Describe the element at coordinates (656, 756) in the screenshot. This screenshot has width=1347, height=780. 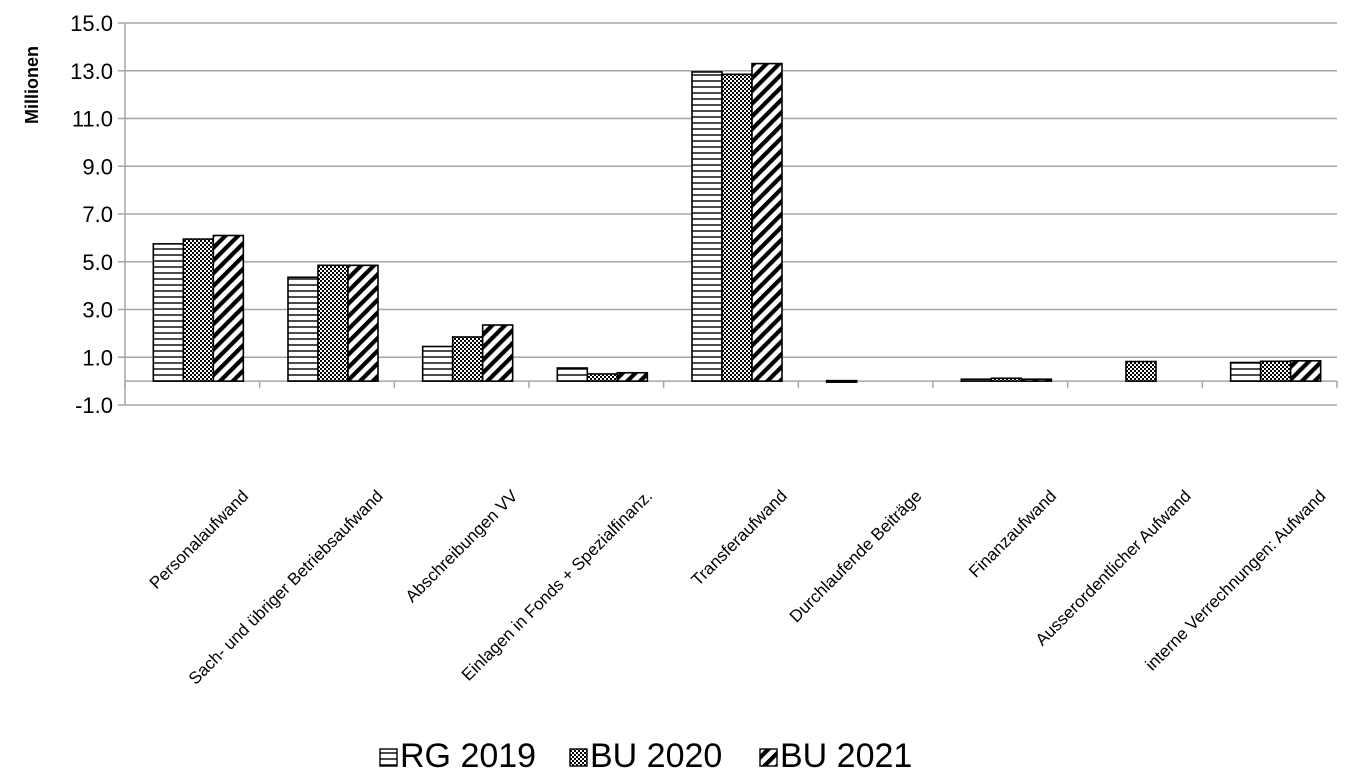
I see `legend-label: BU 2020` at that location.